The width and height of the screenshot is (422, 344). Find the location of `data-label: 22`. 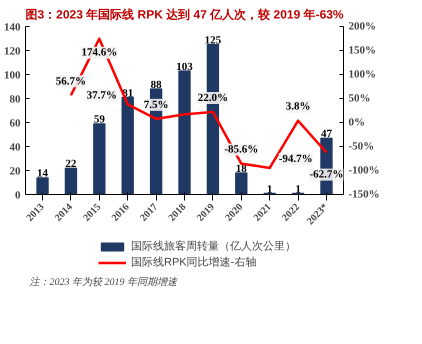

data-label: 22 is located at coordinates (71, 164).